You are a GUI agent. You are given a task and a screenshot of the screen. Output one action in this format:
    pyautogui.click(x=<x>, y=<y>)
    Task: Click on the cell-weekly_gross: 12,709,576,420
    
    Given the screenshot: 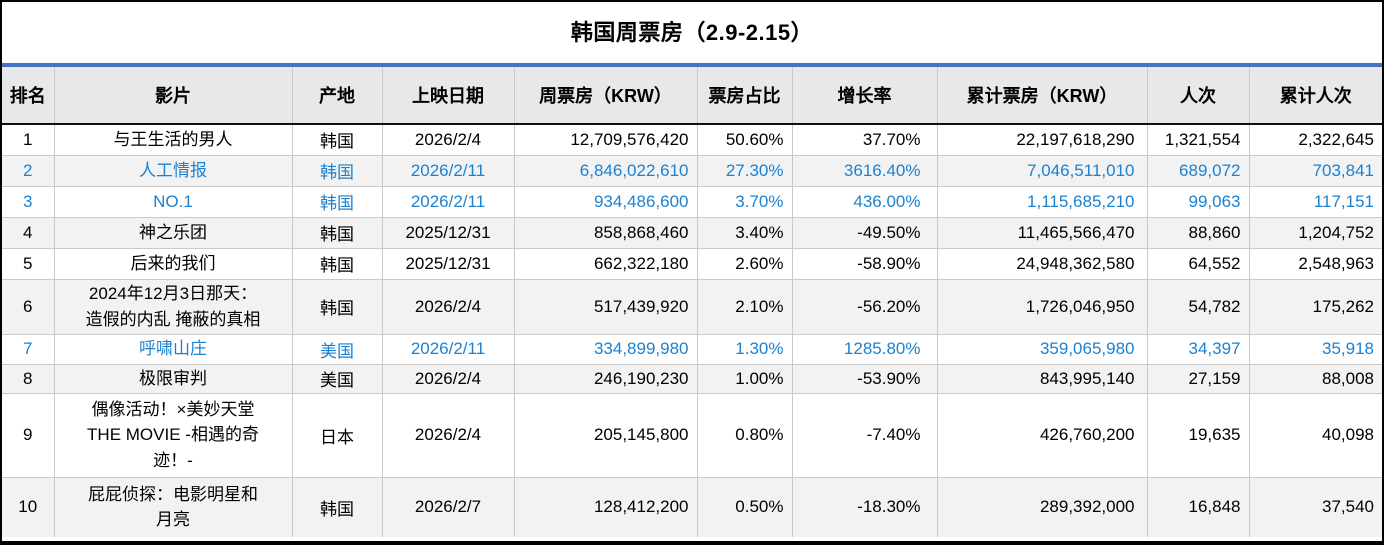 What is the action you would take?
    pyautogui.click(x=605, y=139)
    